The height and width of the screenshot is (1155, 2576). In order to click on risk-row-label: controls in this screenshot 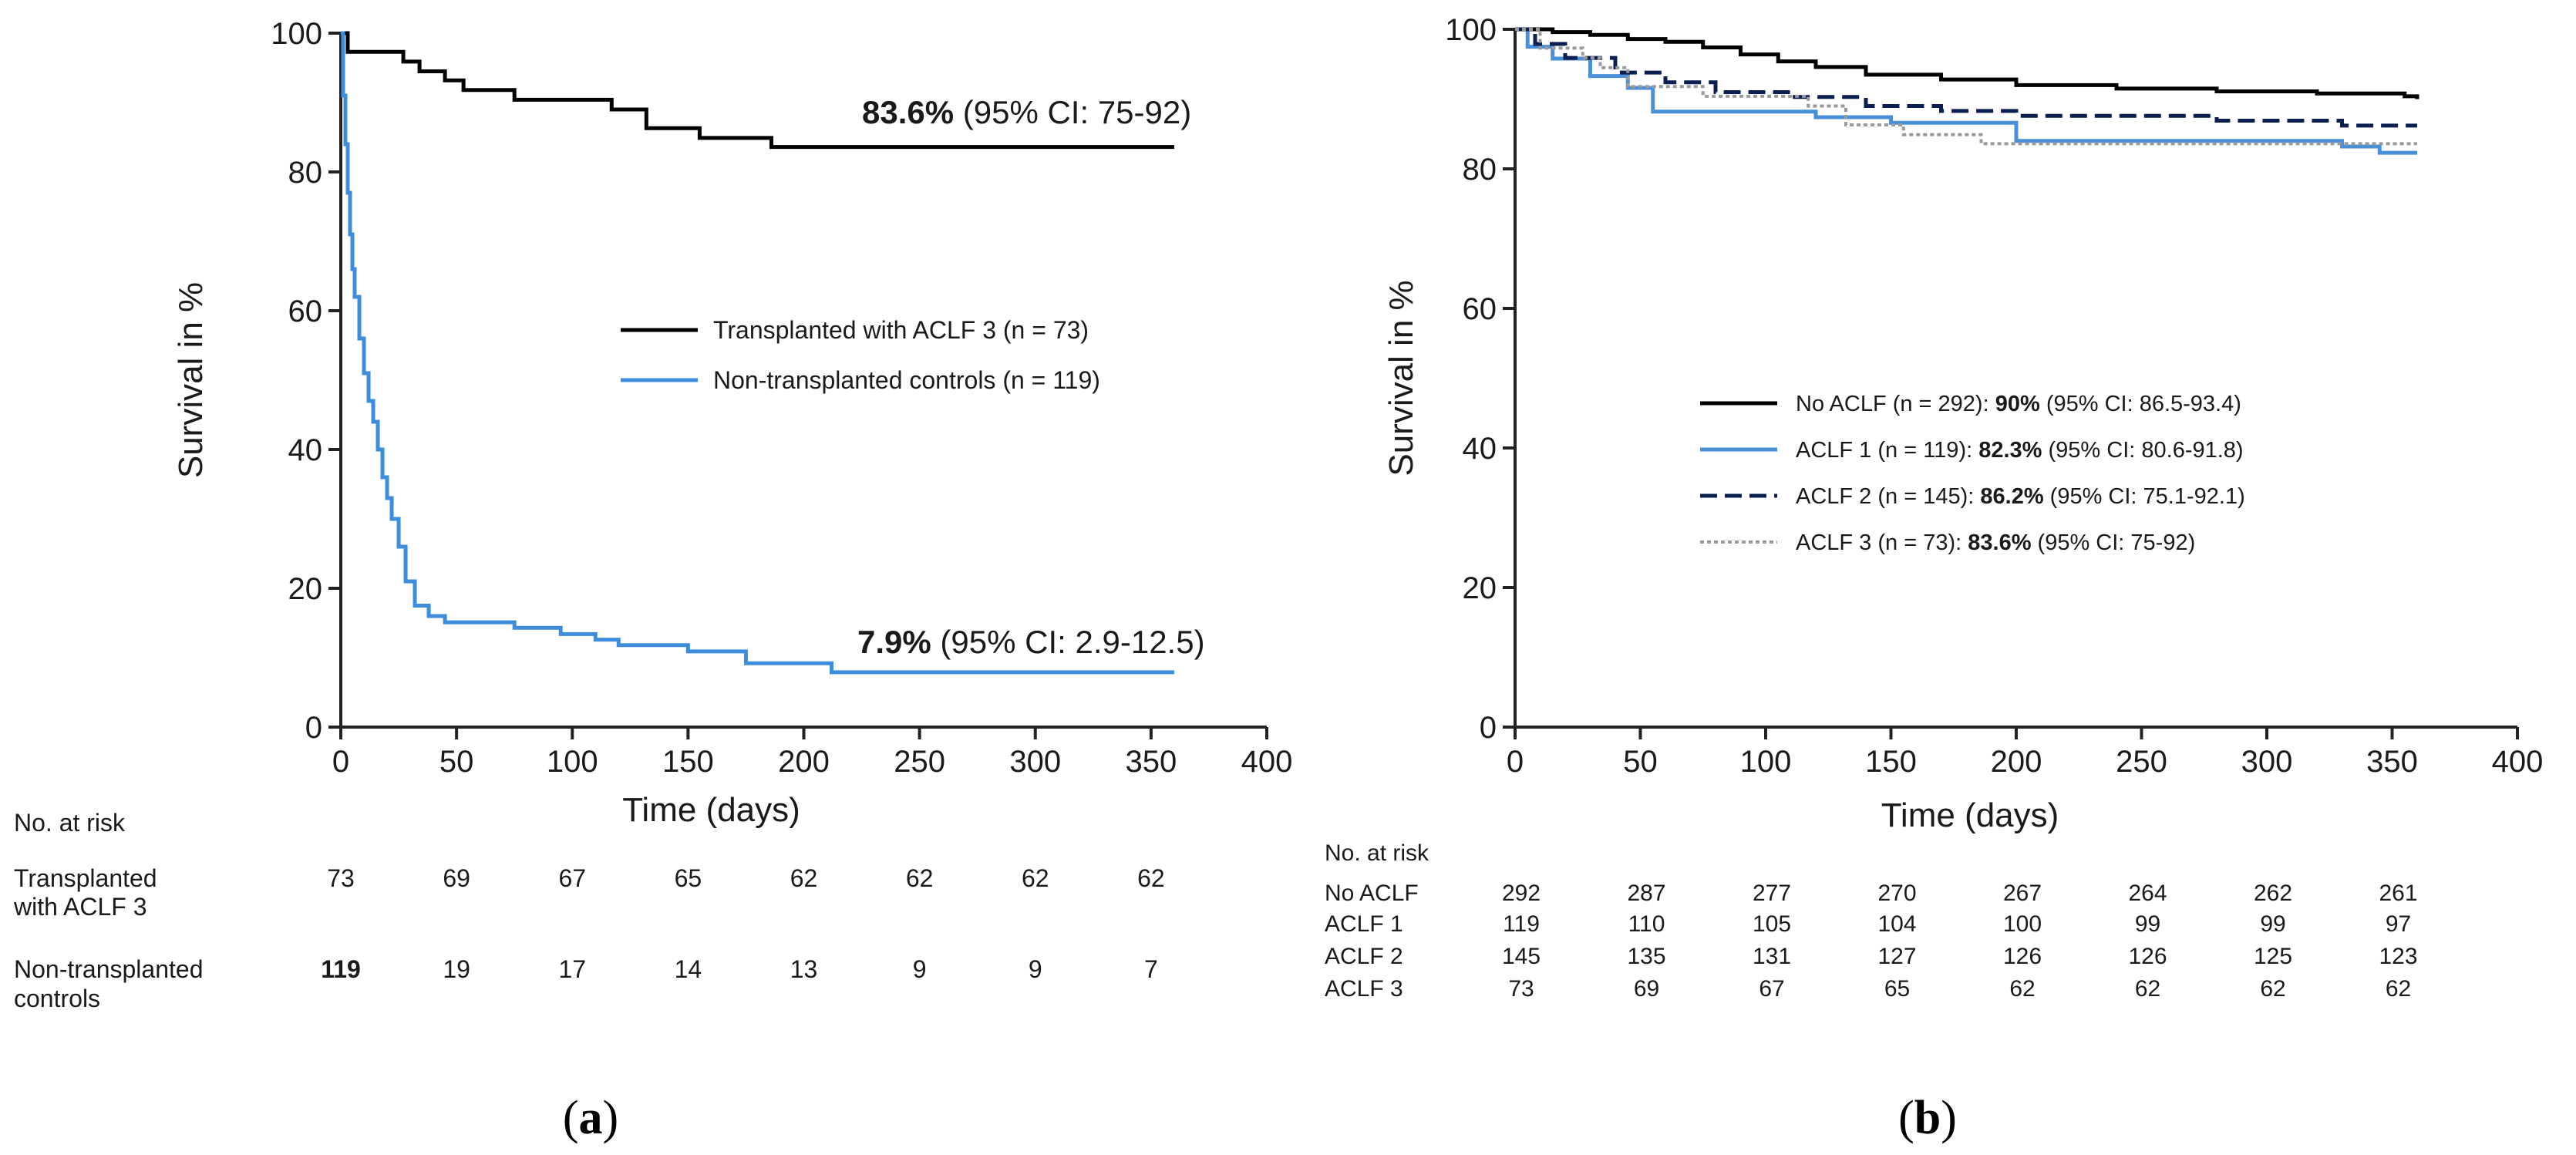, I will do `click(57, 998)`.